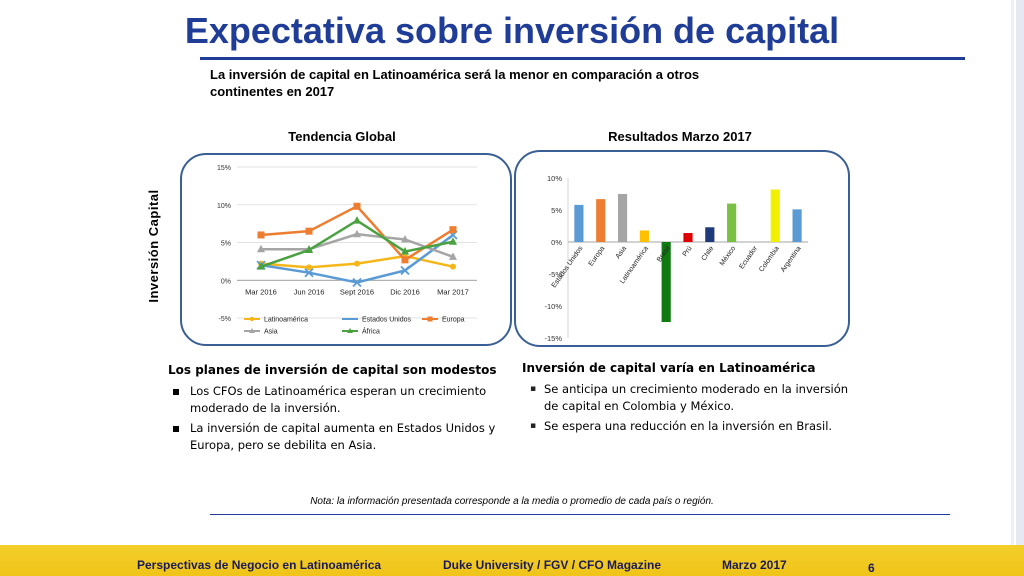 The width and height of the screenshot is (1024, 576). What do you see at coordinates (342, 136) in the screenshot?
I see `line-chart-title: Tendencia Global` at bounding box center [342, 136].